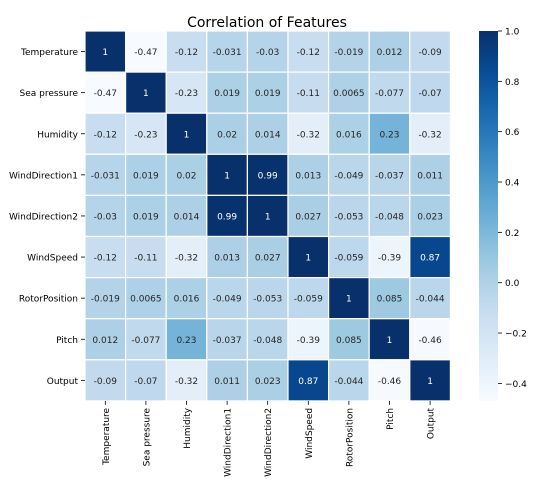 The width and height of the screenshot is (537, 489). Describe the element at coordinates (512, 83) in the screenshot. I see `colorbar-tick-label: 0.8` at that location.